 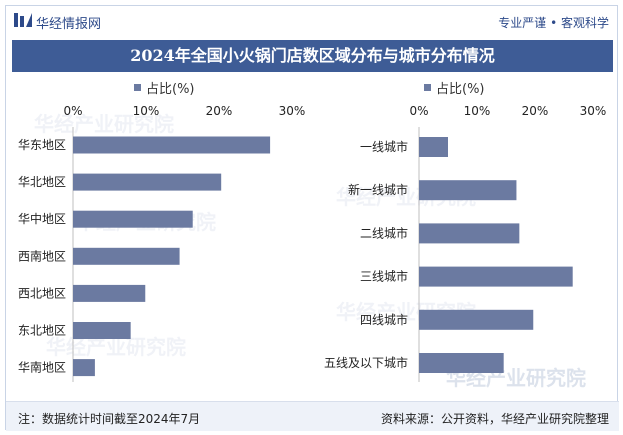 I want to click on brand-logo-icon, so click(x=23, y=20).